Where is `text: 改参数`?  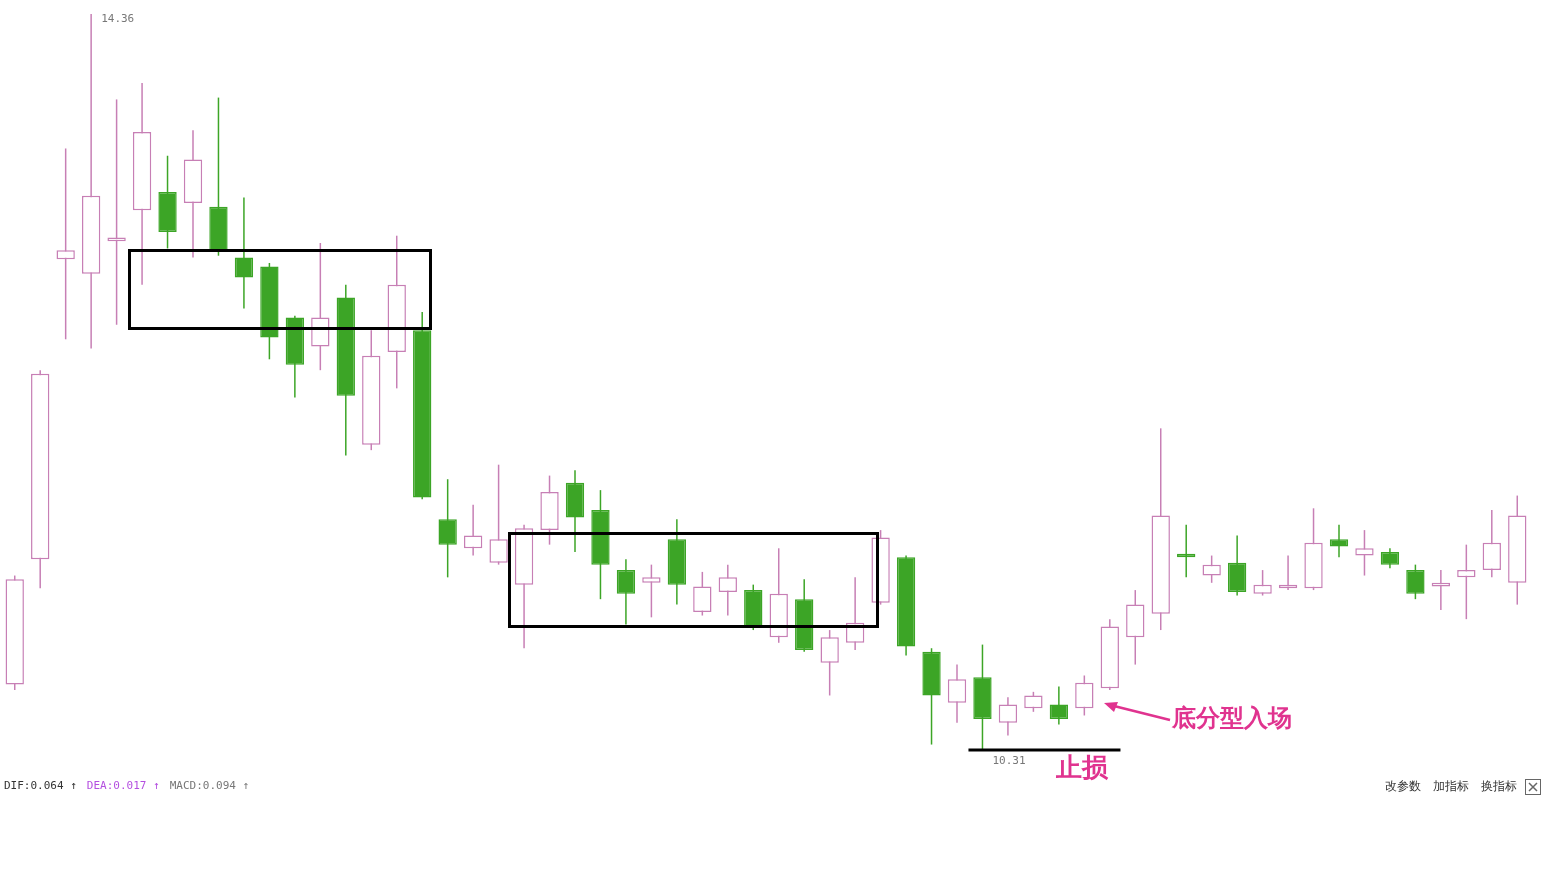
text: 改参数 is located at coordinates (1403, 786).